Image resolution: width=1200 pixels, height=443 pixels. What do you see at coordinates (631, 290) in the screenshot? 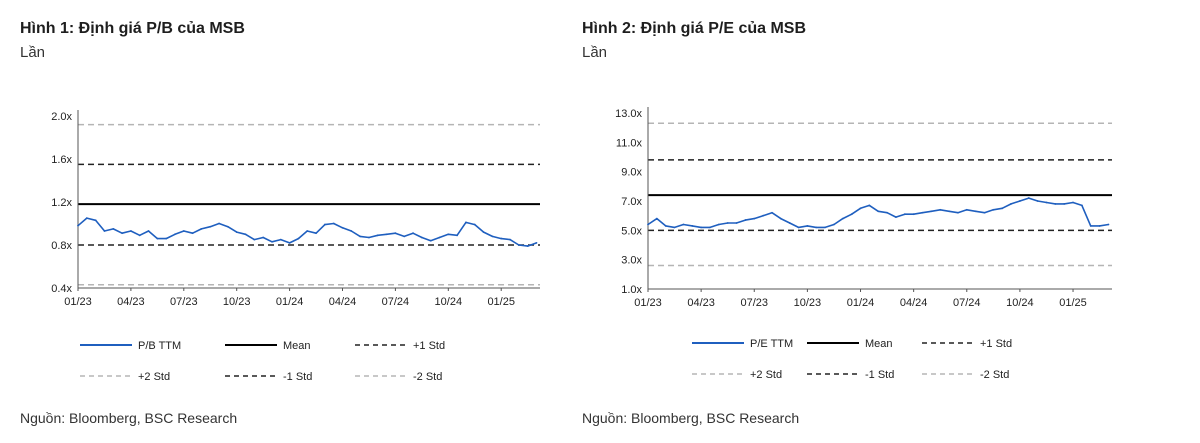
I see `y-tick-label: 1.0x` at bounding box center [631, 290].